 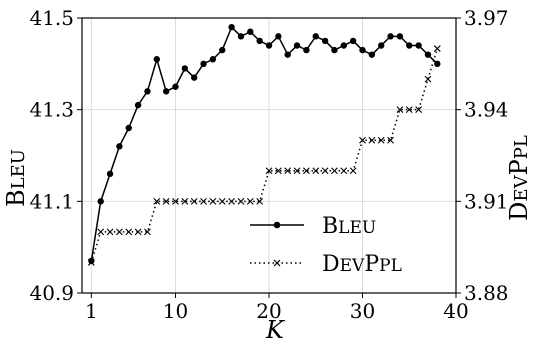 I want to click on x-tick-label: 1, so click(x=91, y=311).